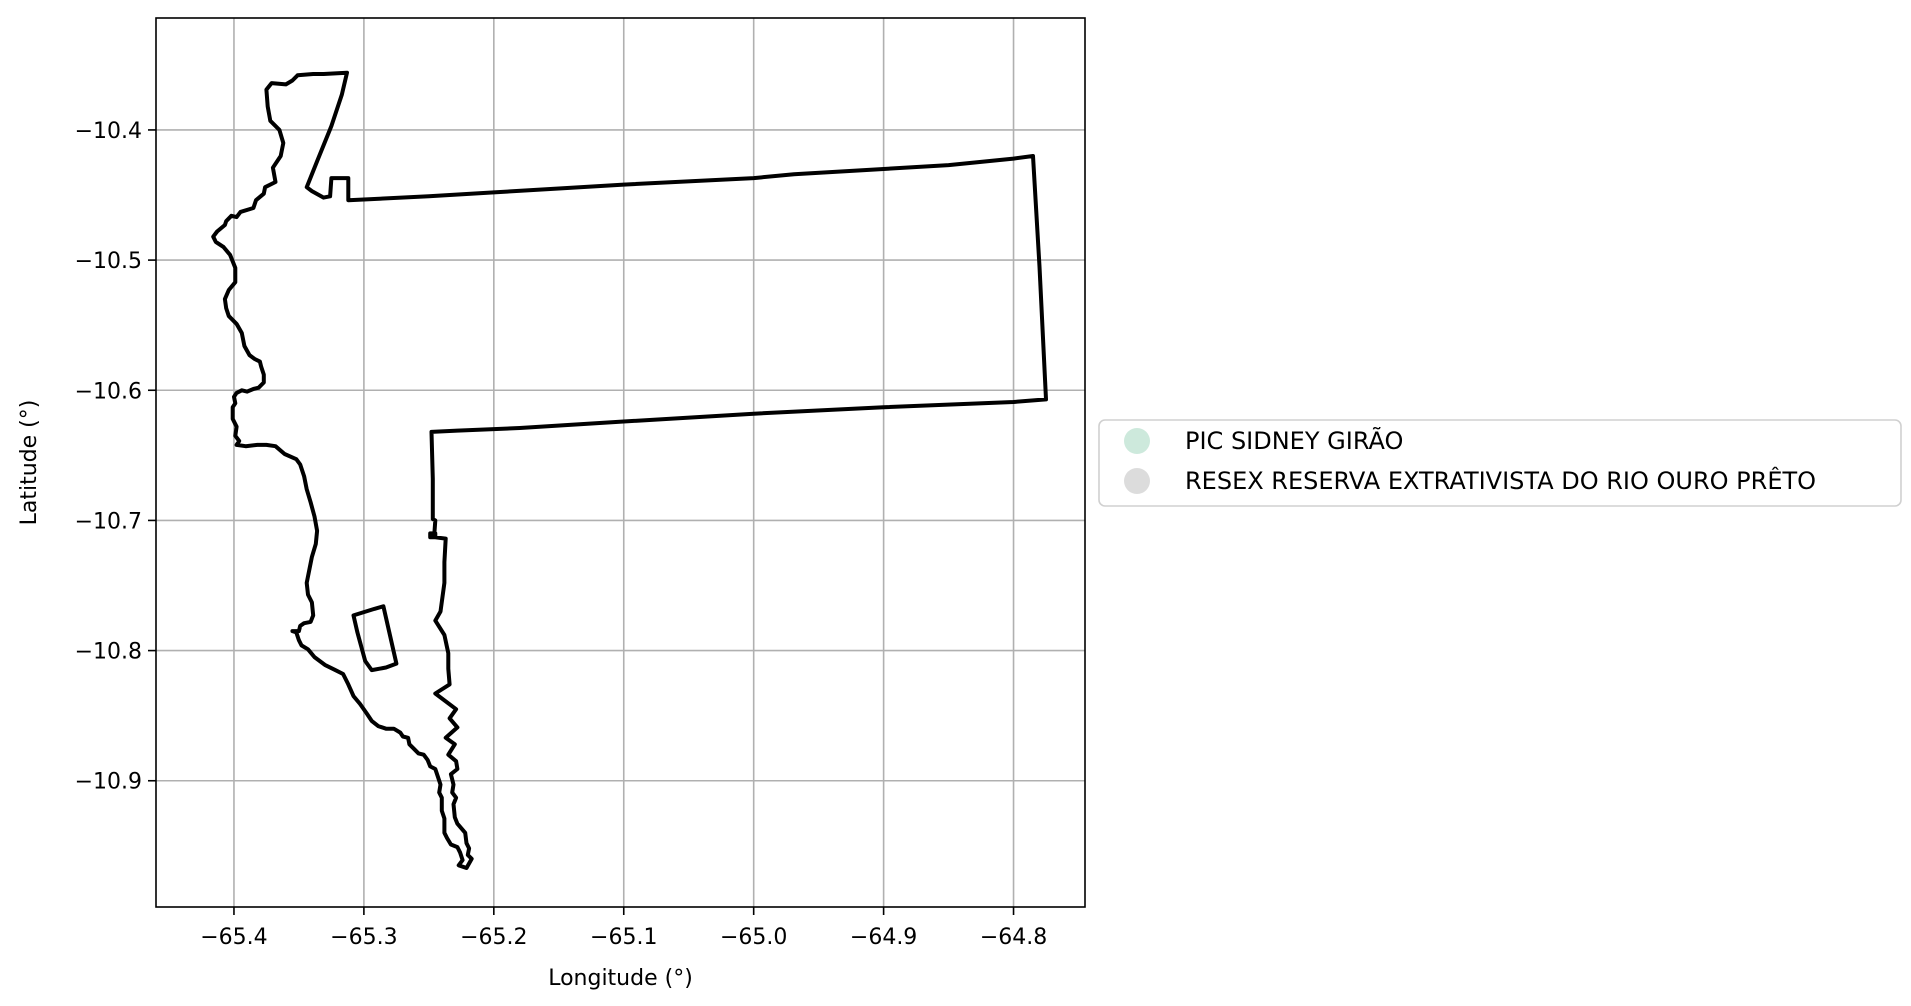 The height and width of the screenshot is (1006, 1911). I want to click on x-tick-label: −65.0, so click(753, 937).